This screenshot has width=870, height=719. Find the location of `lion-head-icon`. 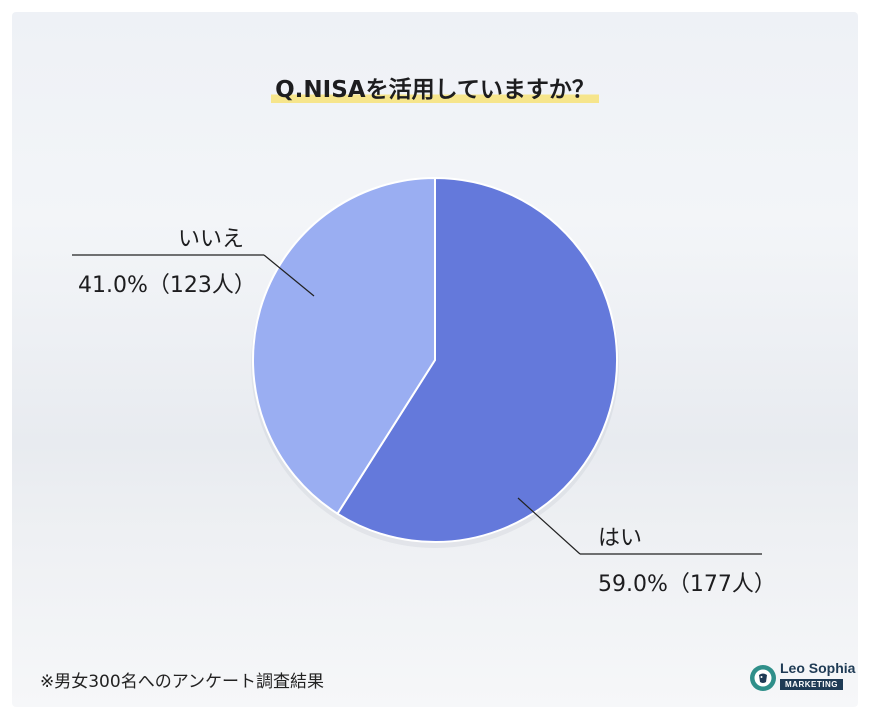

lion-head-icon is located at coordinates (763, 678).